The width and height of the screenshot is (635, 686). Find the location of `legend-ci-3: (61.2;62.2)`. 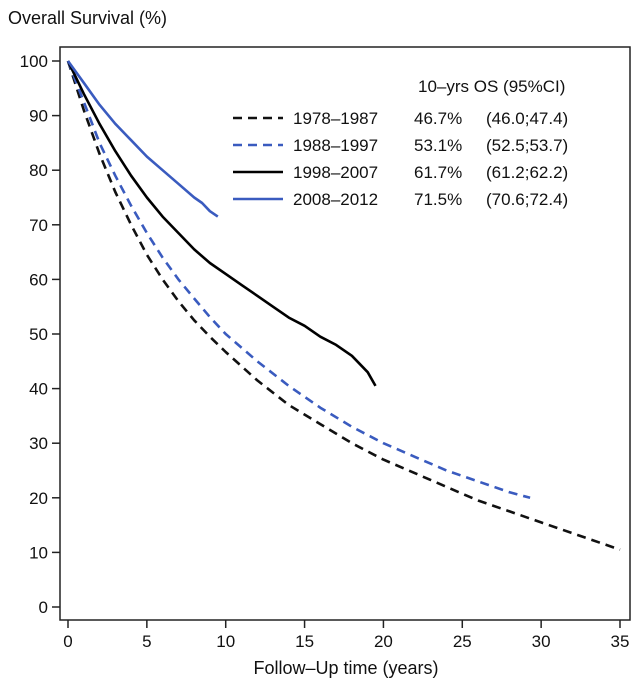

legend-ci-3: (61.2;62.2) is located at coordinates (527, 172).